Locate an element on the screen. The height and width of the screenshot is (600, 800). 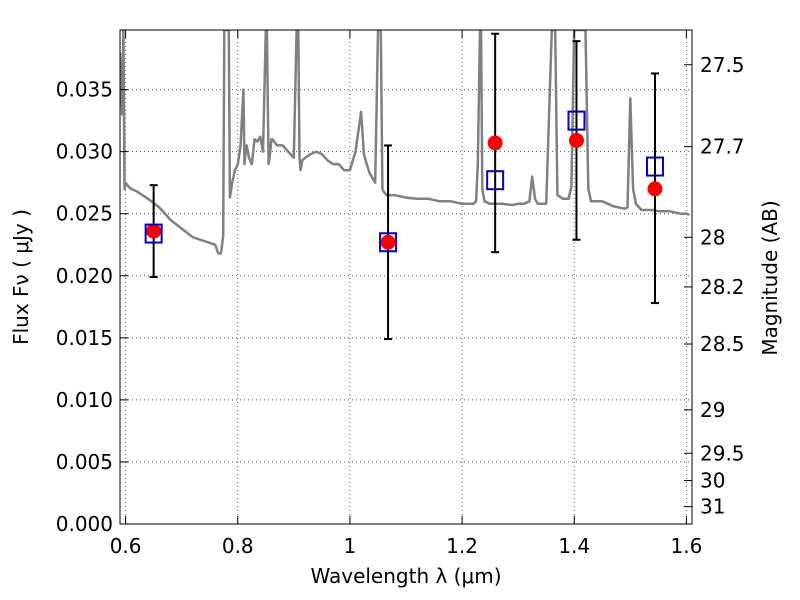
y2-tick-label: 29.5 is located at coordinates (722, 453).